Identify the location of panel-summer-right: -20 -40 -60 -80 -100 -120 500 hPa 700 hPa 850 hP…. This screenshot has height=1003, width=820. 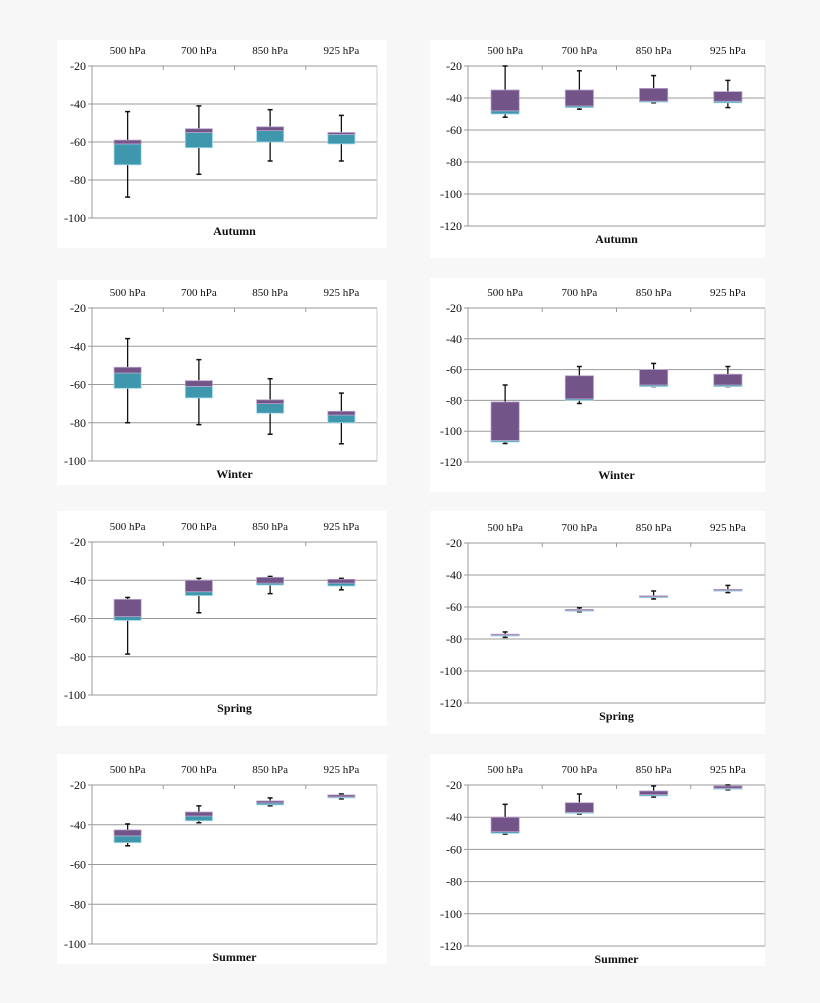
(598, 860).